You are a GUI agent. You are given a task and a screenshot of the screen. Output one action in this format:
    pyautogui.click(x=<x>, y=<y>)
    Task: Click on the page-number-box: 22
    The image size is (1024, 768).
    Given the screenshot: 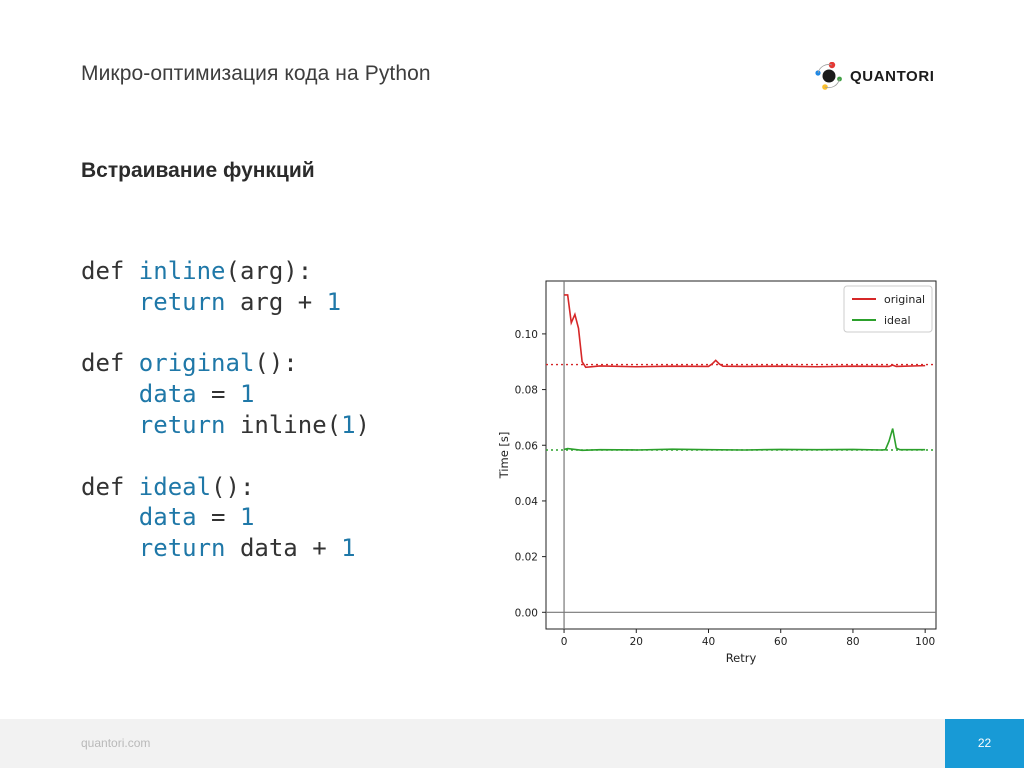 What is the action you would take?
    pyautogui.click(x=984, y=743)
    